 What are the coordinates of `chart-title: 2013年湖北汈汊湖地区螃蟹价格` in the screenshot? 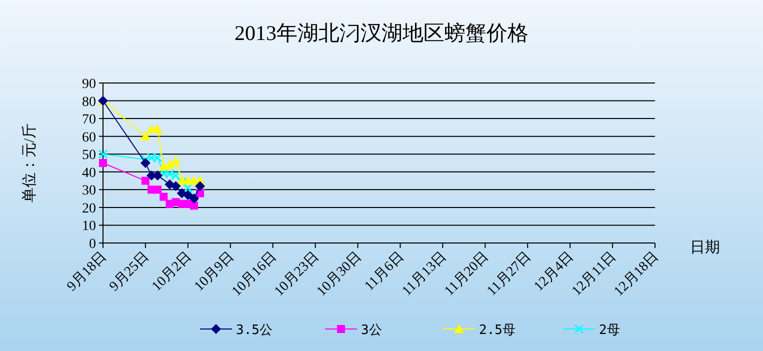 It's located at (381, 33).